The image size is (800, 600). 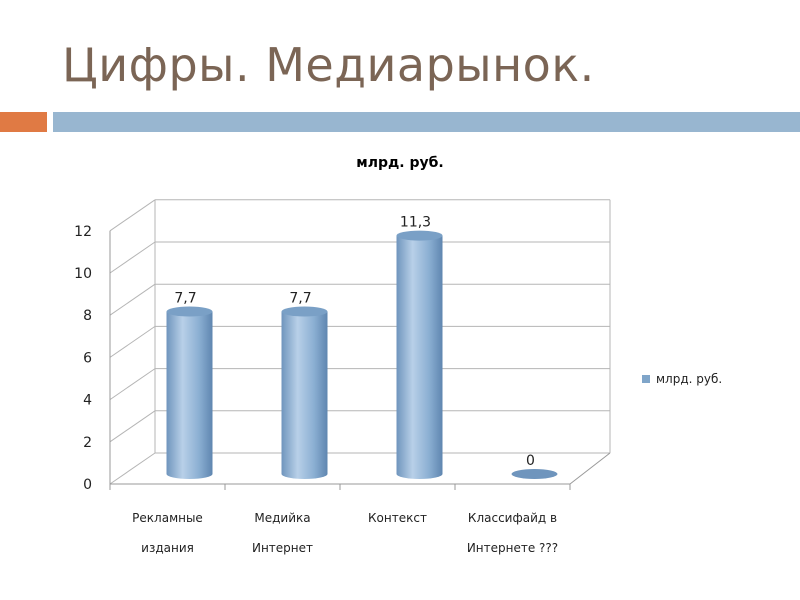 I want to click on x-tick-label: издания, so click(x=167, y=548).